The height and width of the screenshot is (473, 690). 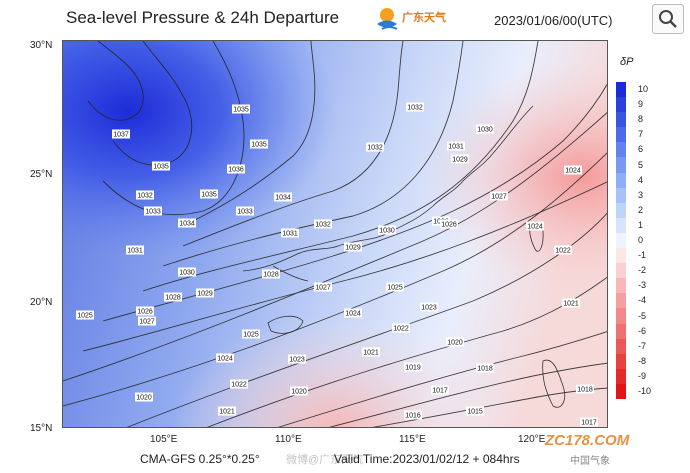 I want to click on isobar-label: 1036, so click(x=236, y=170).